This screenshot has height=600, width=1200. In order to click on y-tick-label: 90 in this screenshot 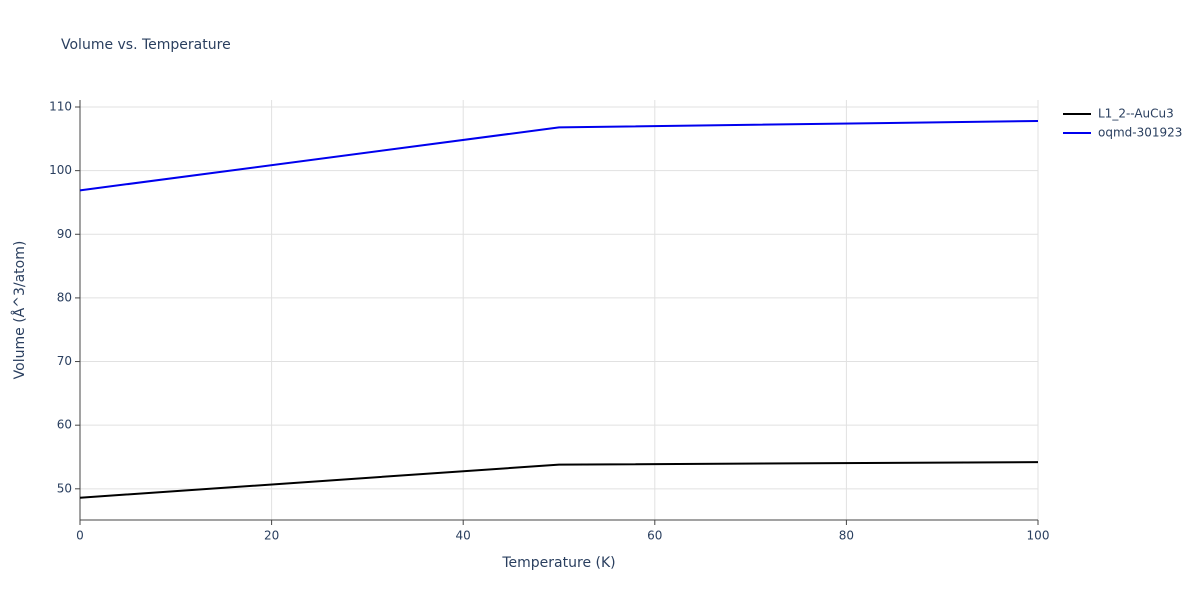, I will do `click(64, 234)`.